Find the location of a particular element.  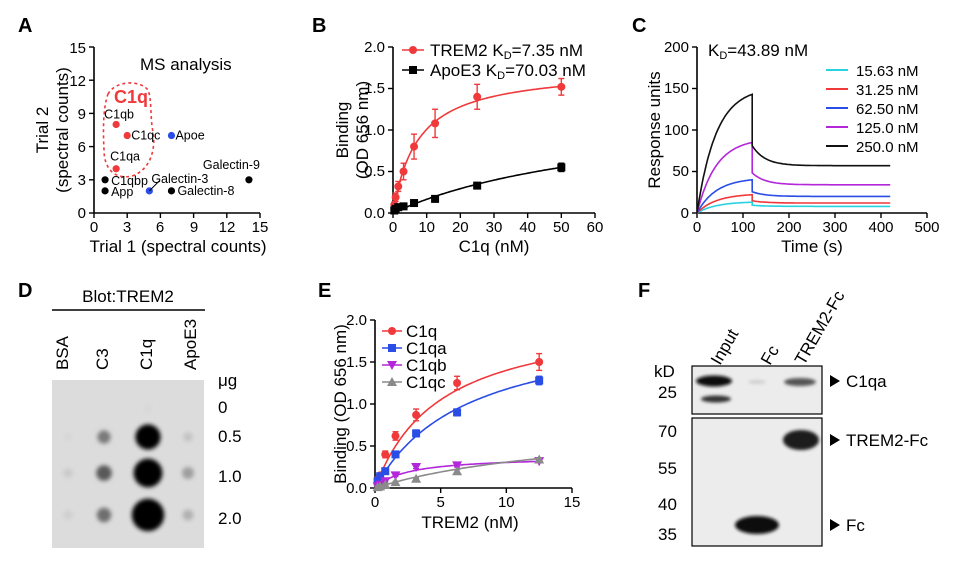

b-fit-apoe3 is located at coordinates (477, 190).